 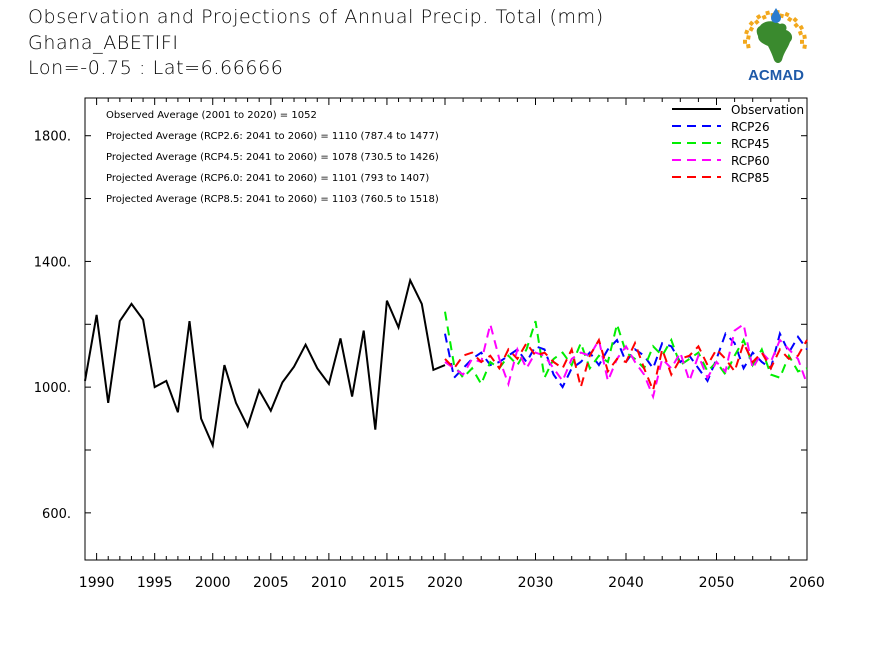 I want to click on x-tick-label: 2015, so click(x=387, y=583).